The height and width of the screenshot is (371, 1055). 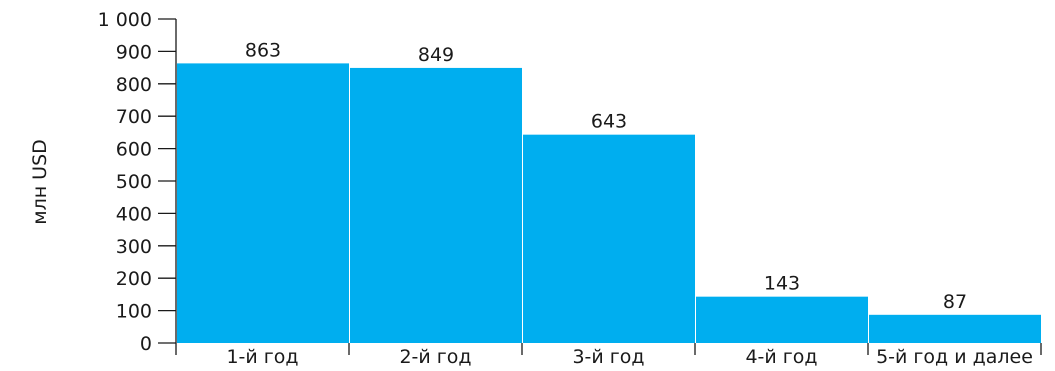 What do you see at coordinates (40, 182) in the screenshot?
I see `y-axis-label: млн USD` at bounding box center [40, 182].